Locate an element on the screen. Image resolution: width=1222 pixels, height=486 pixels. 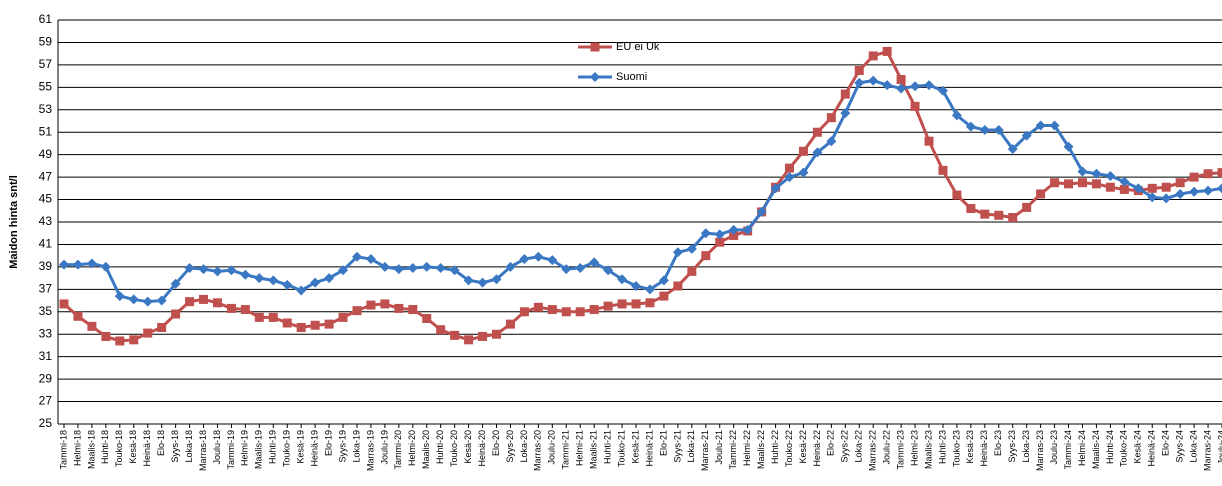
x-tick-label: Syys-24 is located at coordinates (1180, 446).